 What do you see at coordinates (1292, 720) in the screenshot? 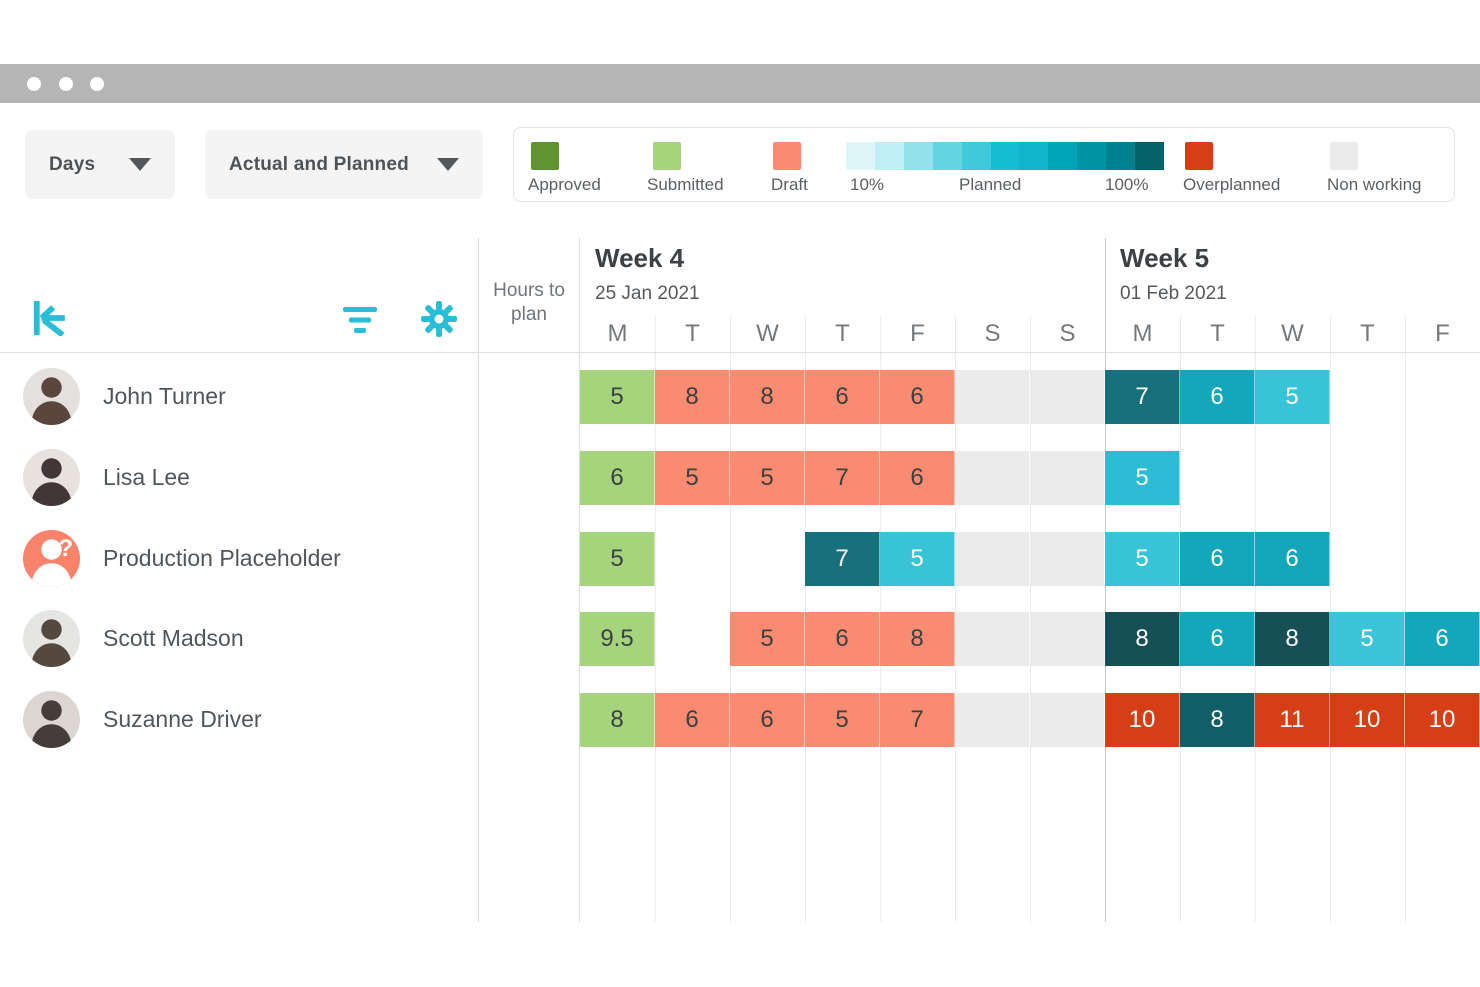
I see `allocation-cell: 11` at bounding box center [1292, 720].